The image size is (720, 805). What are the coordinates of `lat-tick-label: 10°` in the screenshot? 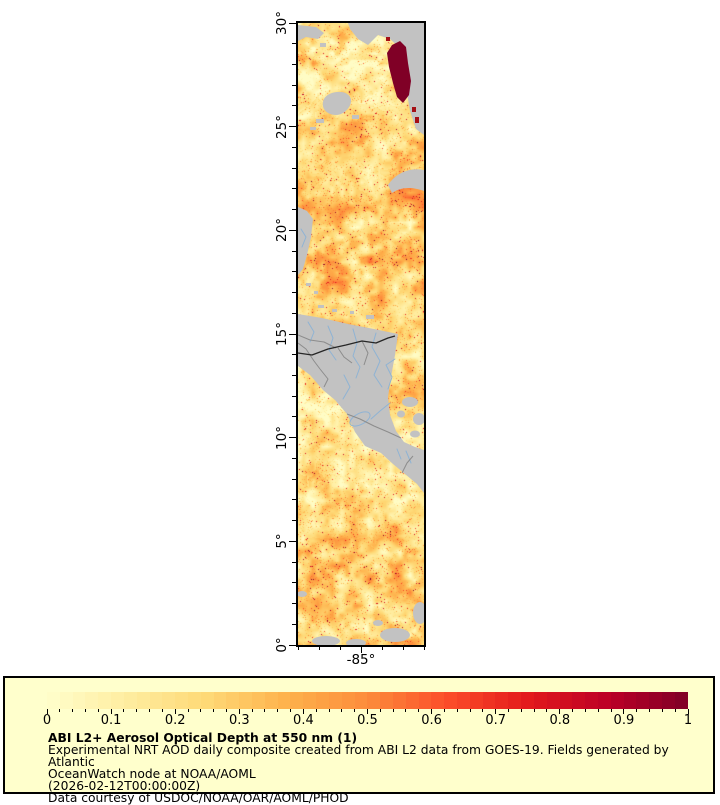 It's located at (282, 437).